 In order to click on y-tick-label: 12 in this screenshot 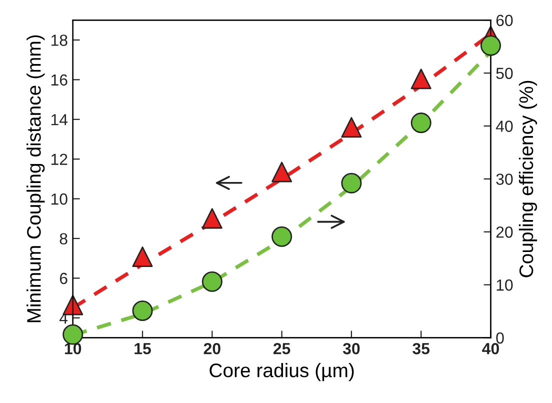, I will do `click(59, 159)`.